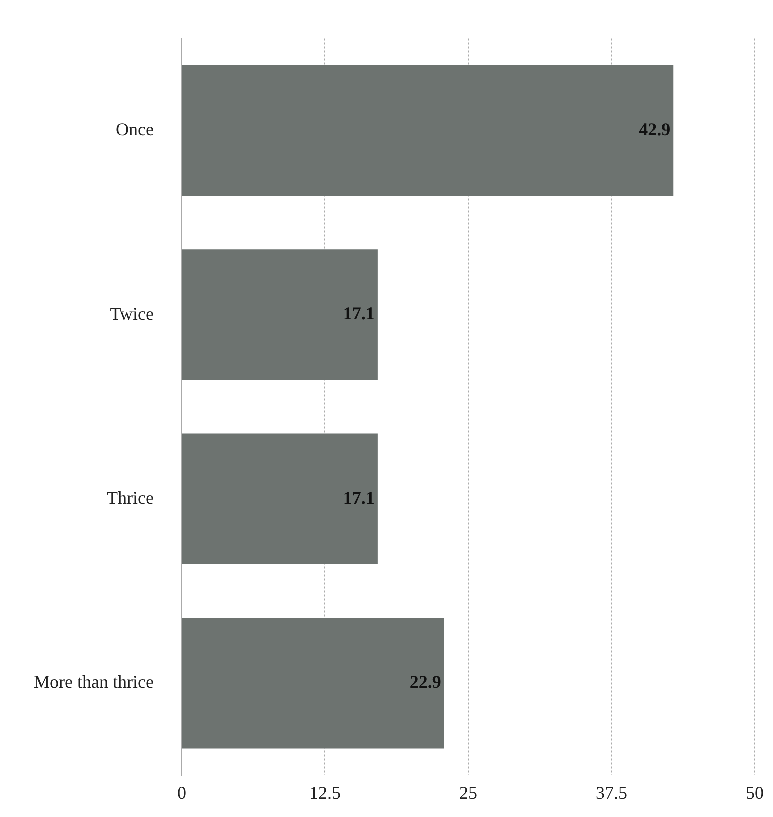 The height and width of the screenshot is (817, 773). What do you see at coordinates (325, 792) in the screenshot?
I see `x-tick-label: 12.5` at bounding box center [325, 792].